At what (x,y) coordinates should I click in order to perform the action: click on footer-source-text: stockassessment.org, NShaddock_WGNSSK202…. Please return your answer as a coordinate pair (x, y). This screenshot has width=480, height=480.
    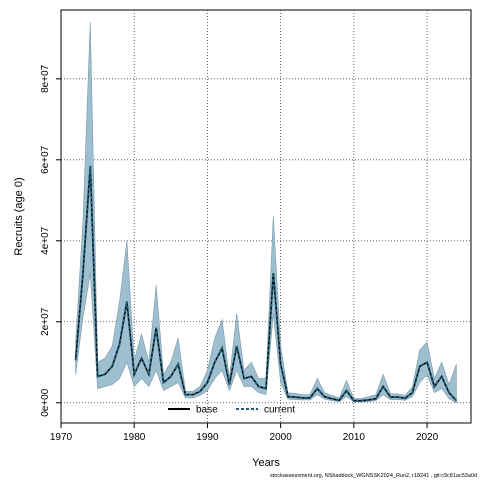
    Looking at the image, I should click on (373, 476).